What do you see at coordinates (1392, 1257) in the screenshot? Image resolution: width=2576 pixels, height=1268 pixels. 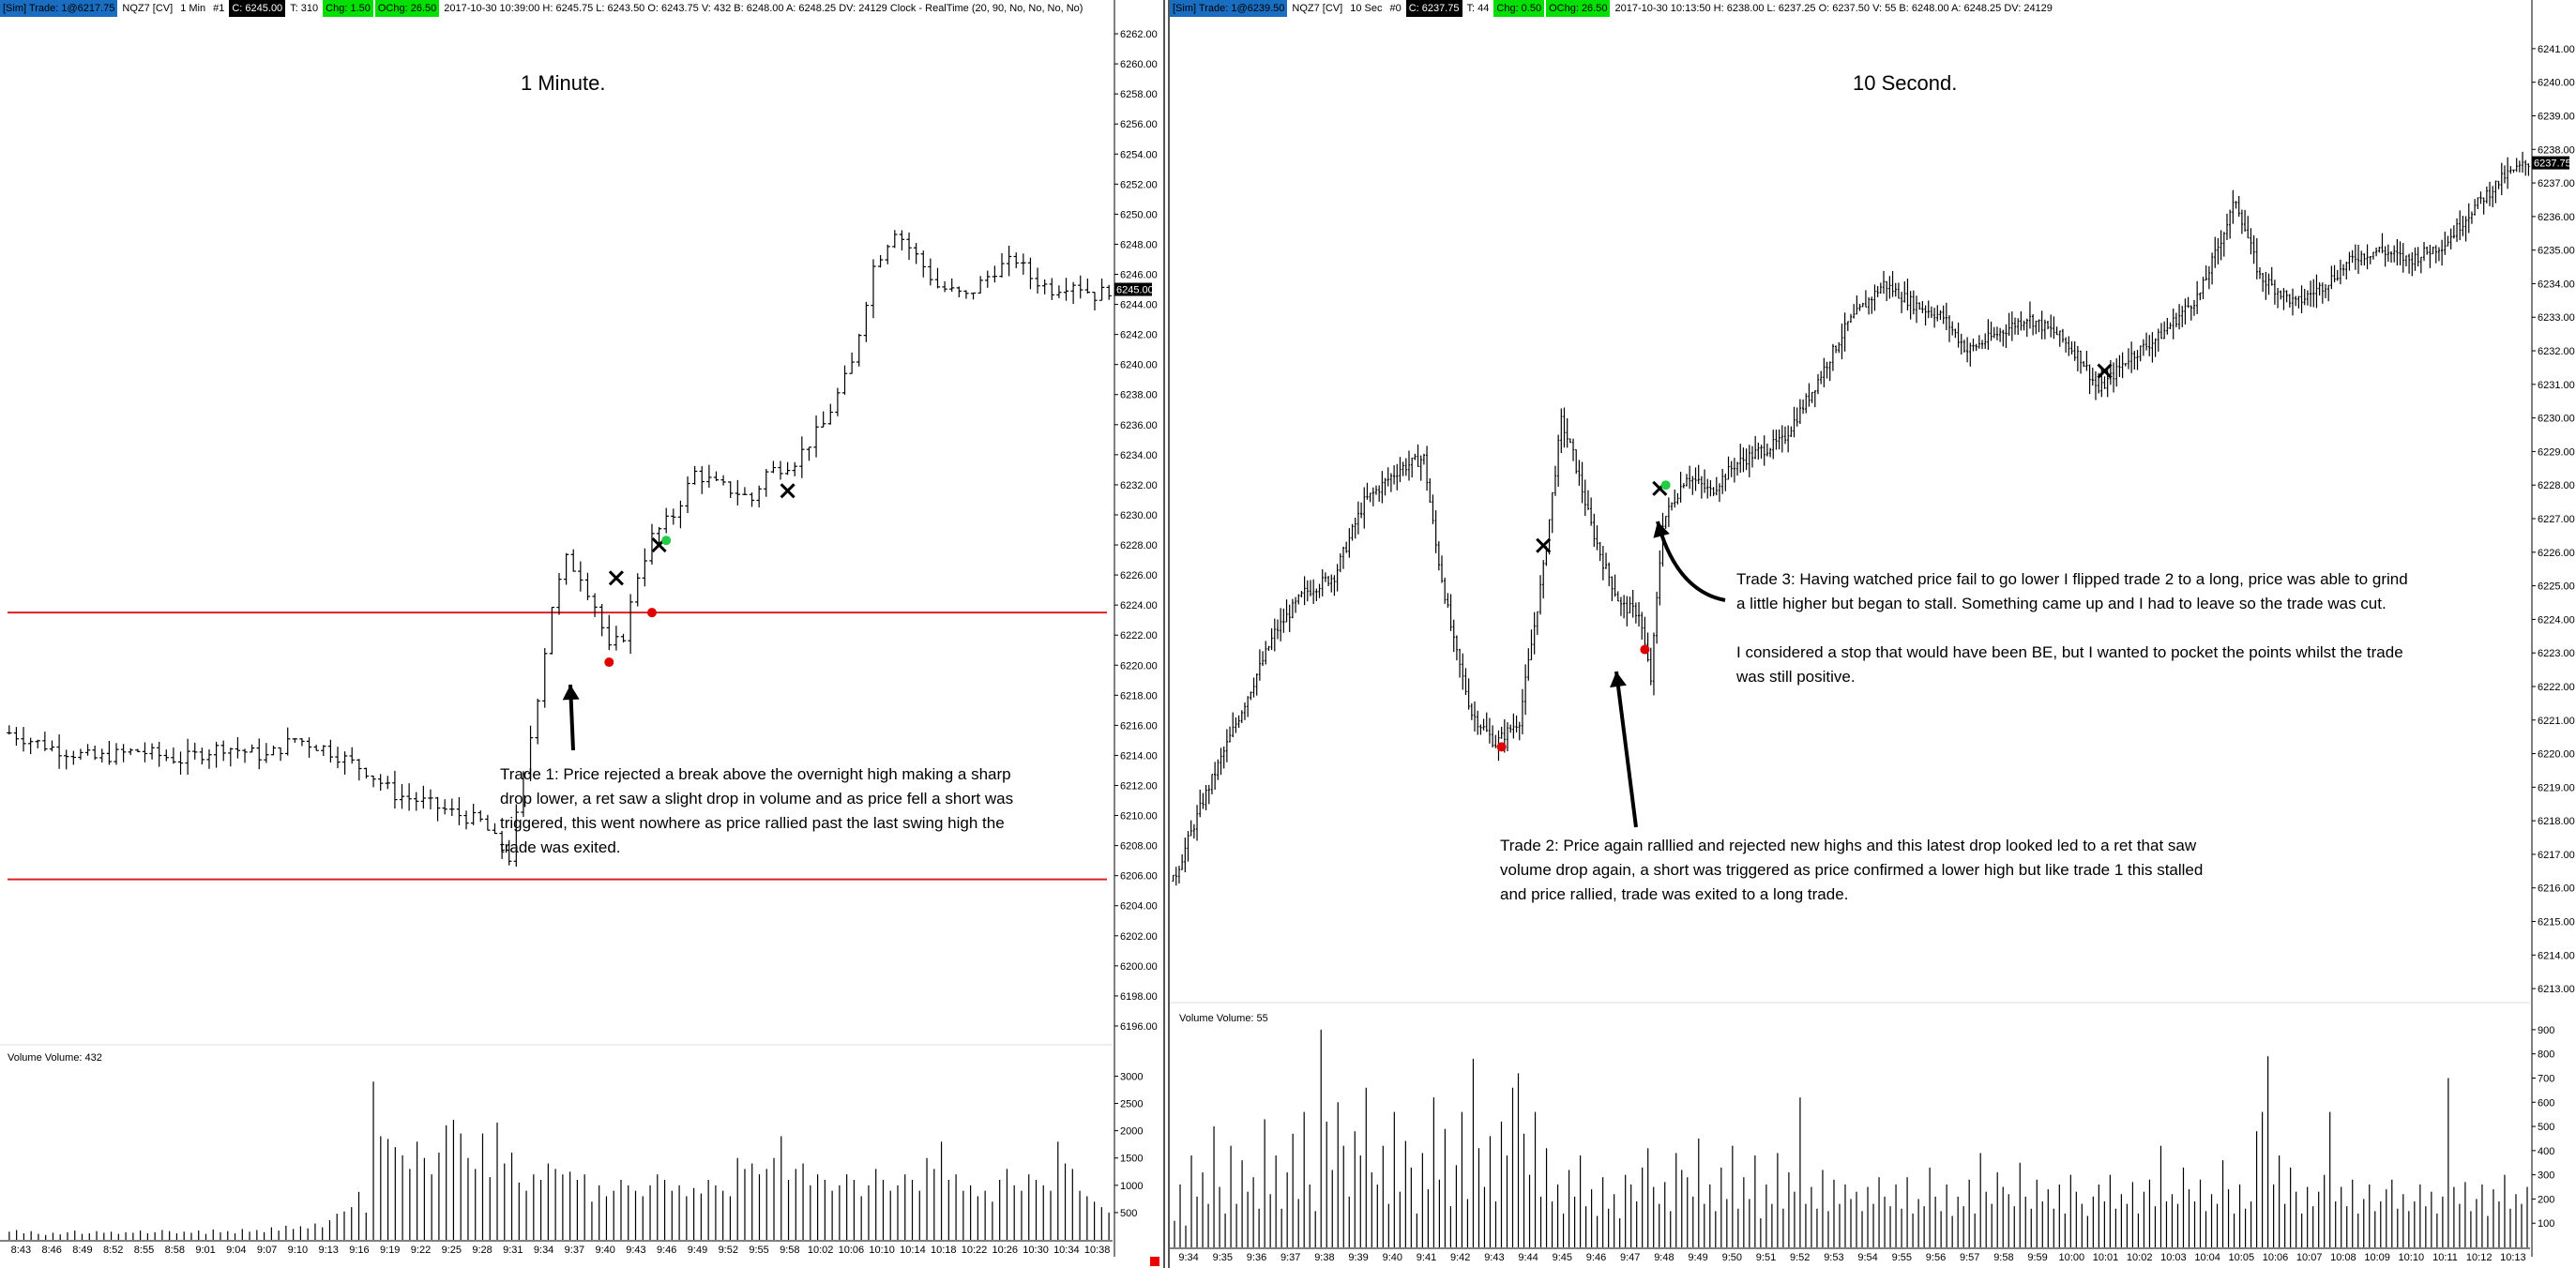 I see `time-tick-label: 9:40` at bounding box center [1392, 1257].